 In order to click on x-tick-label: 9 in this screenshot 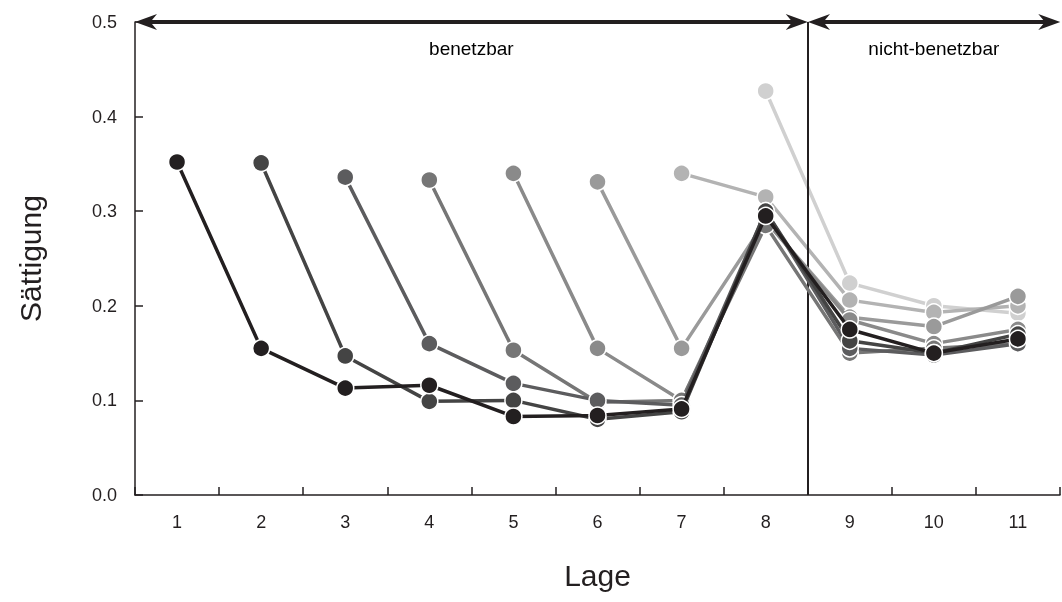, I will do `click(849, 522)`.